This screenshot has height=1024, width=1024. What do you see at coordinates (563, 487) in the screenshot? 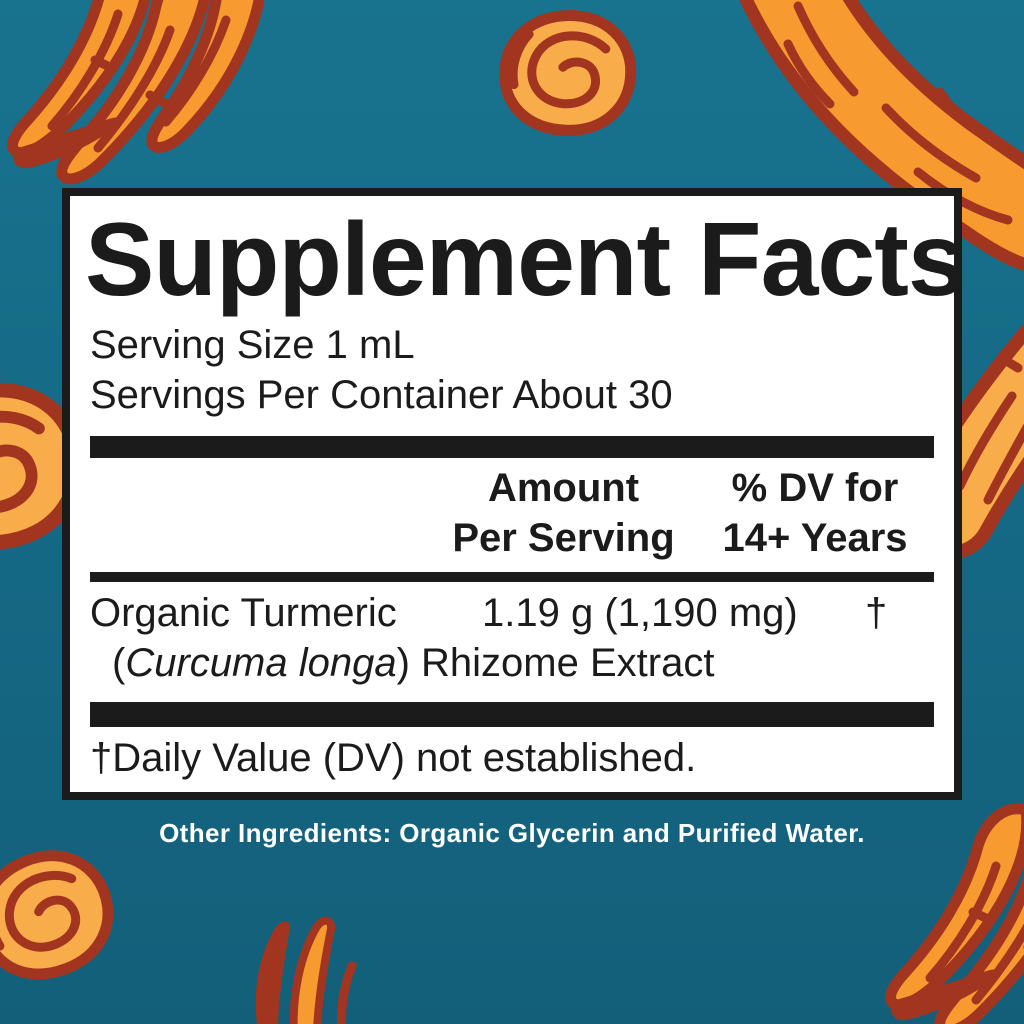
I see `amount-header-line1: Amount` at bounding box center [563, 487].